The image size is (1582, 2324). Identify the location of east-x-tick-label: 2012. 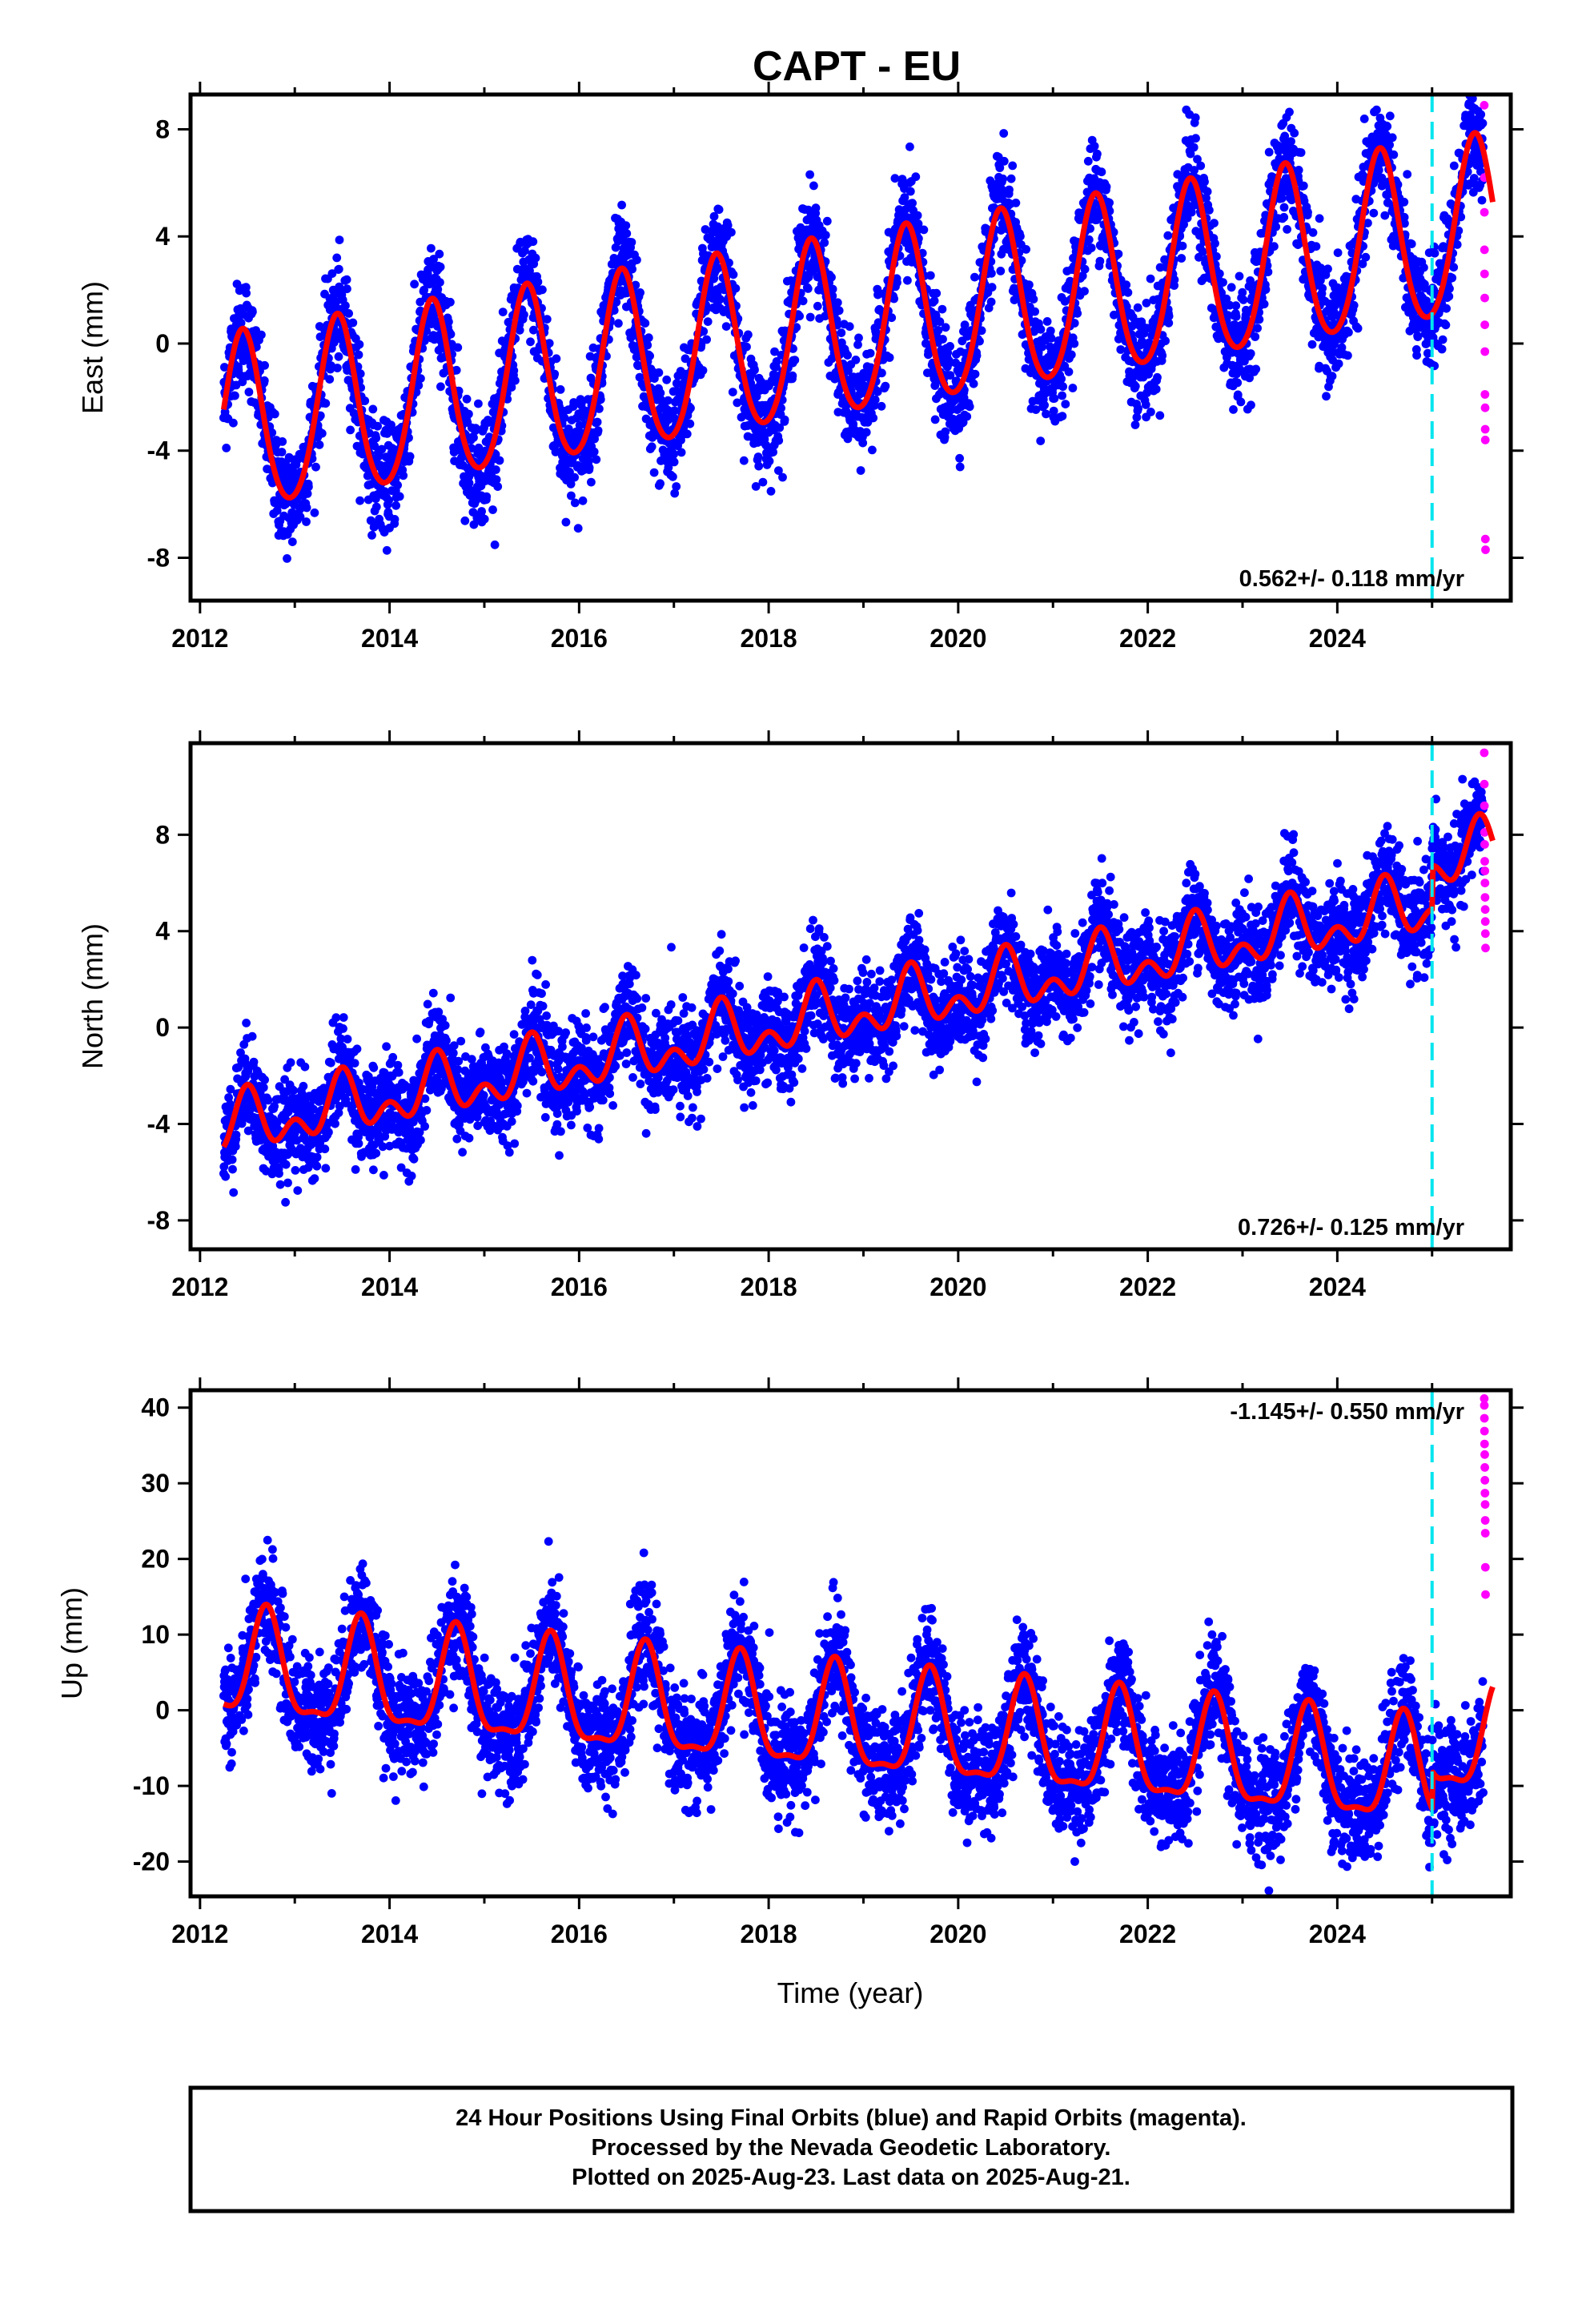
(199, 638).